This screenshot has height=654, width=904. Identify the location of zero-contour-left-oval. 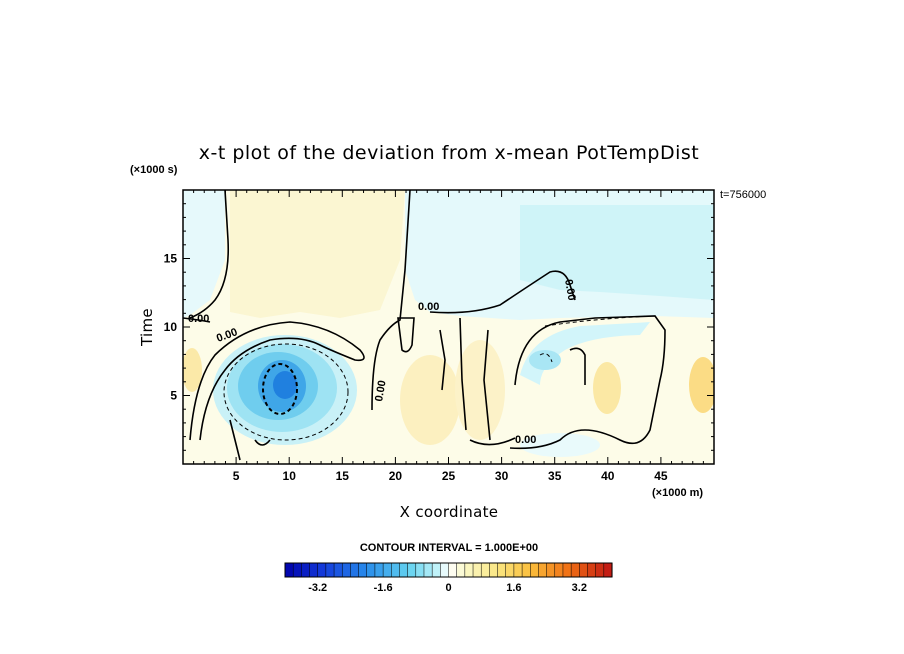
(277, 381).